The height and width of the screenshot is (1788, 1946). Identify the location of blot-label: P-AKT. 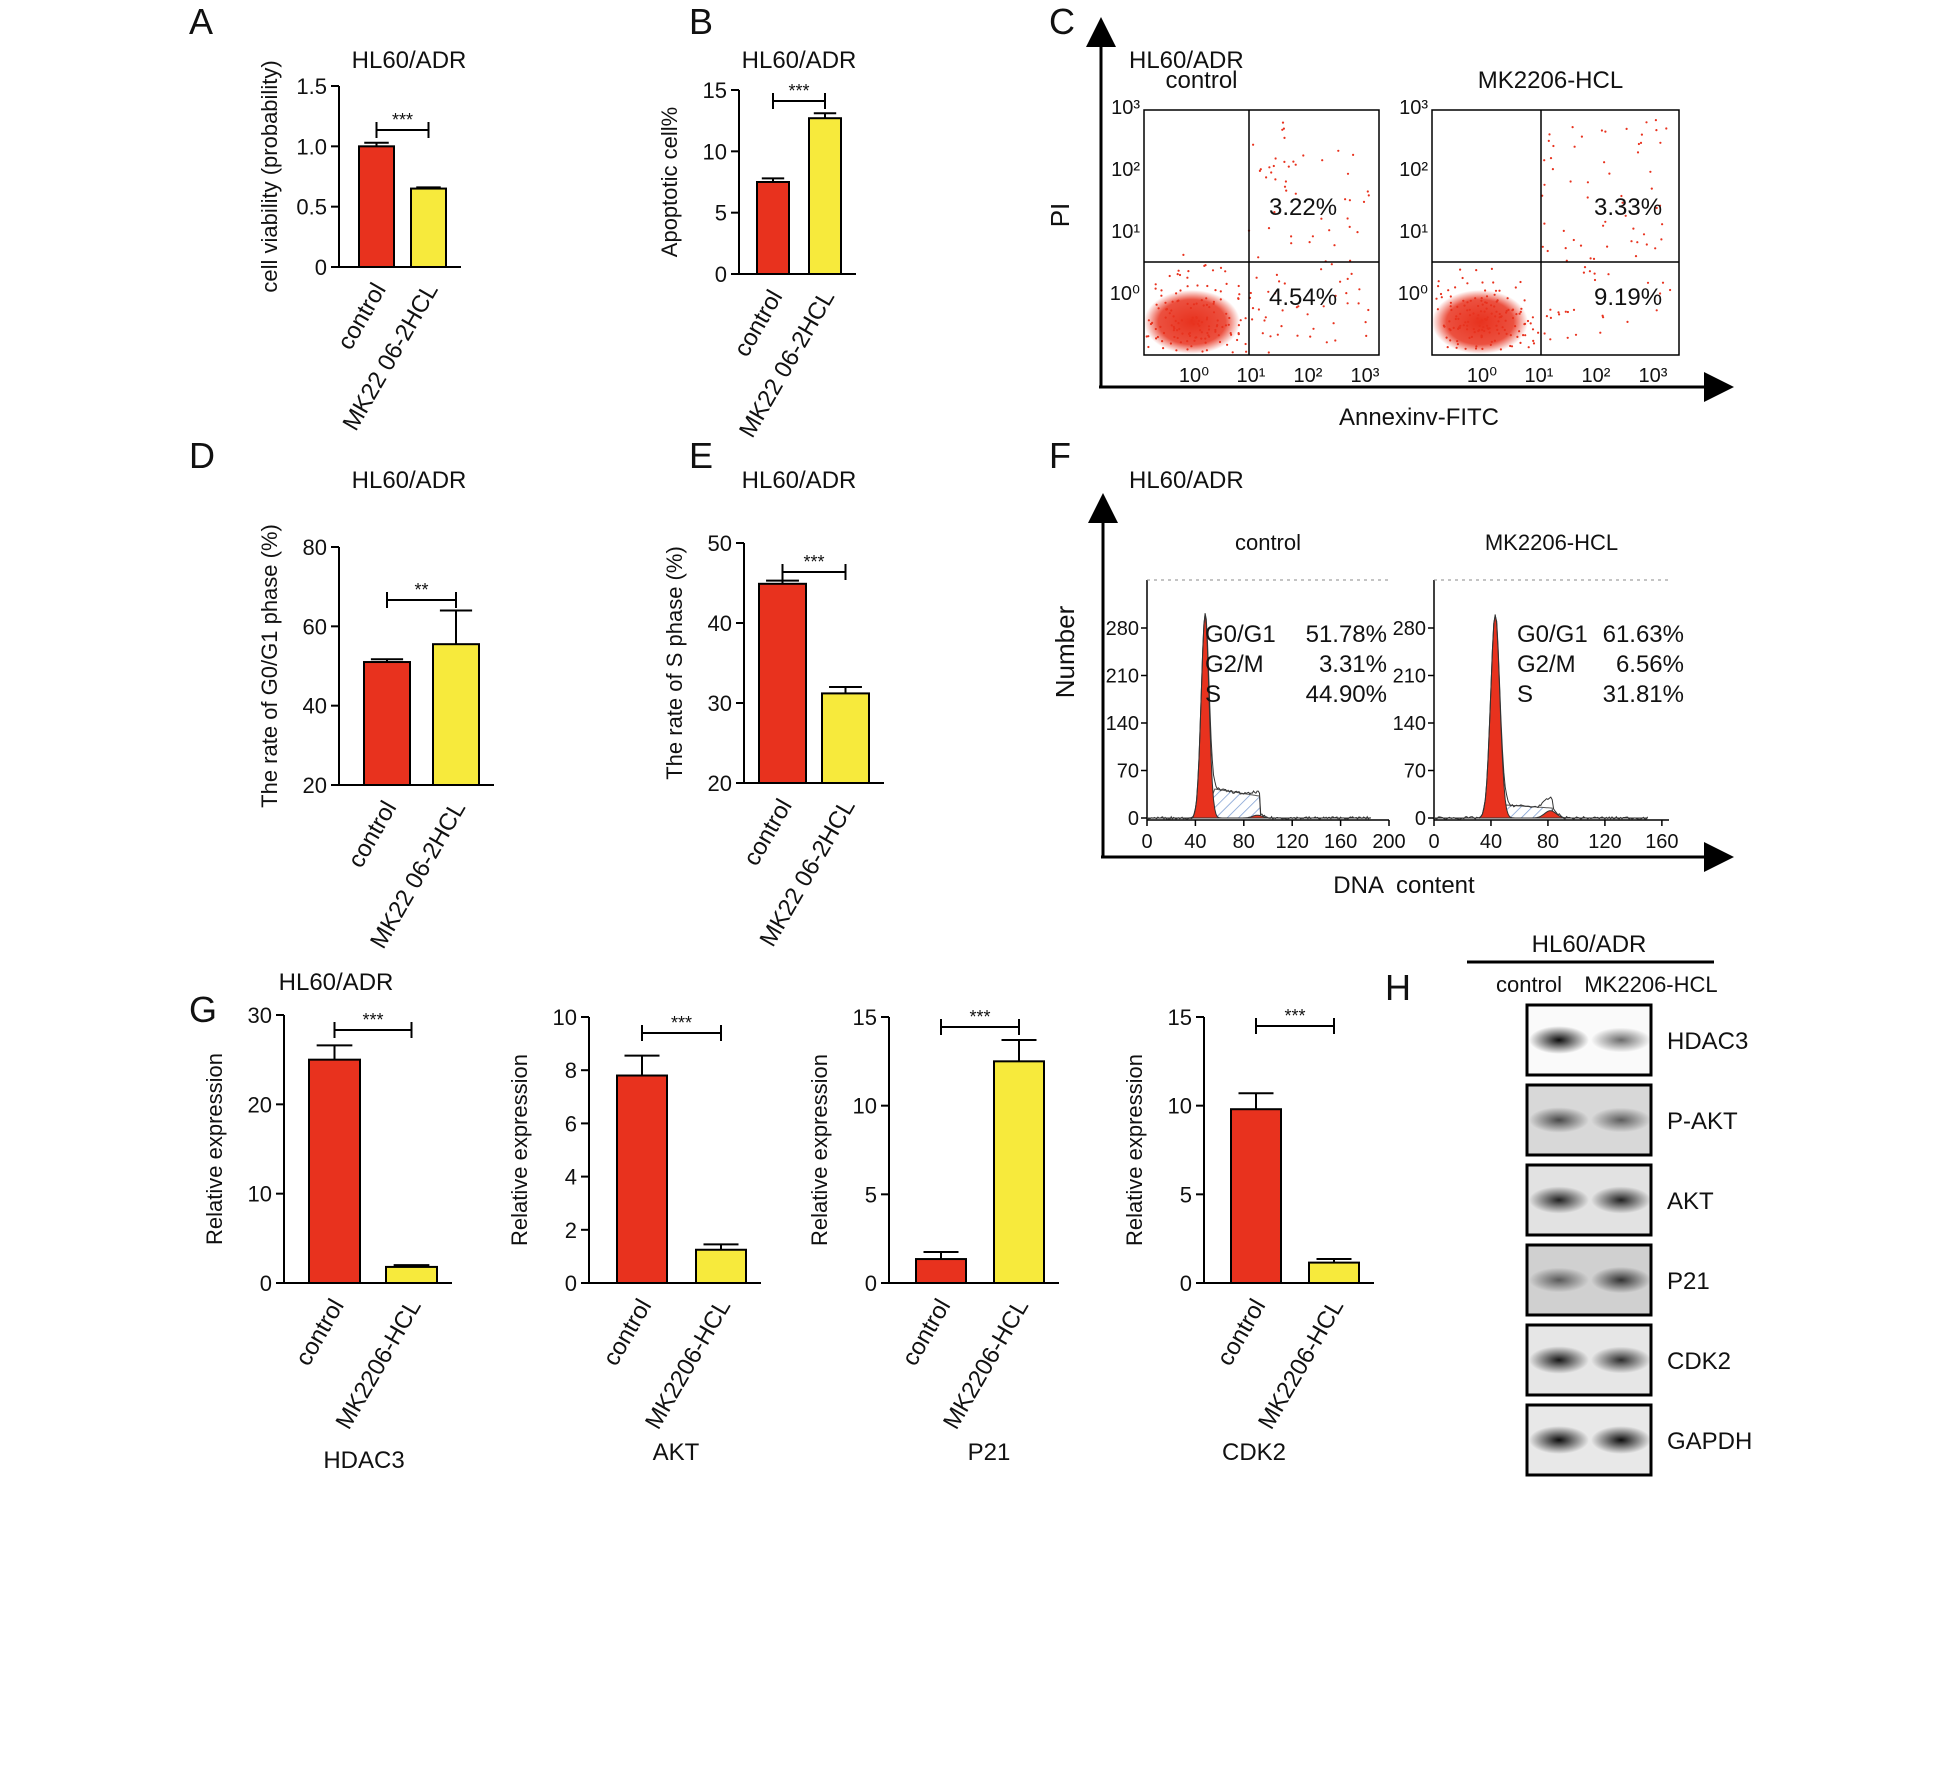
(1702, 1121).